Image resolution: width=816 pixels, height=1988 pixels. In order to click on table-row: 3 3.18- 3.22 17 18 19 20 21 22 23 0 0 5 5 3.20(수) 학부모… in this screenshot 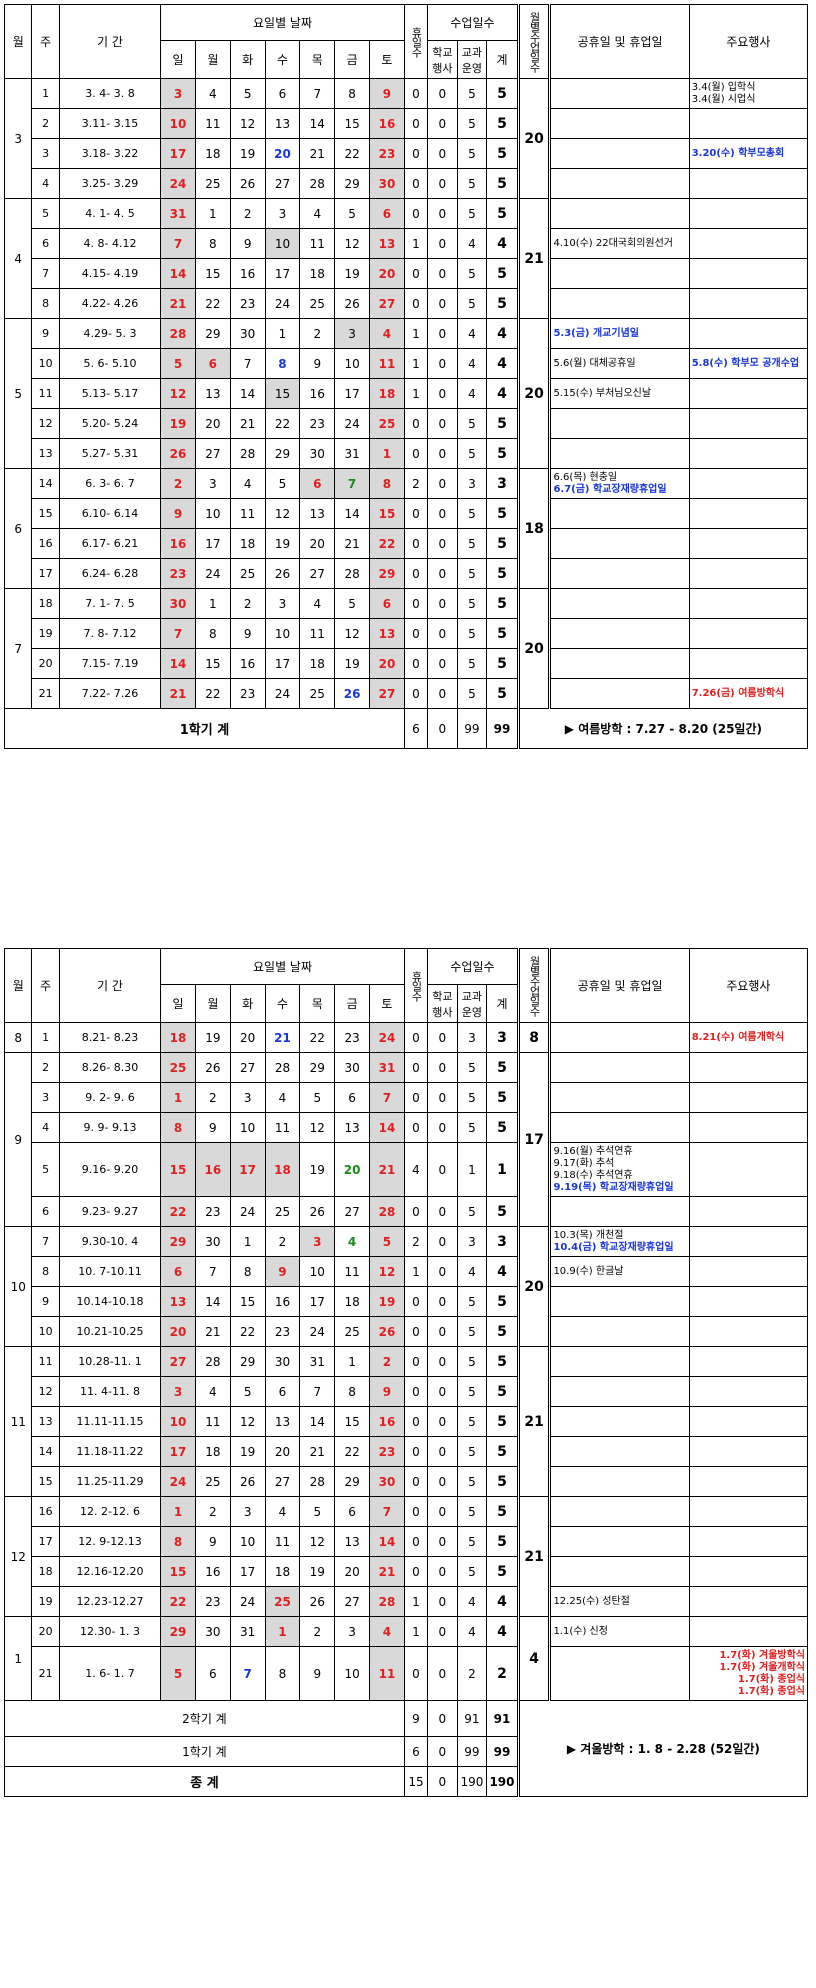, I will do `click(407, 153)`.